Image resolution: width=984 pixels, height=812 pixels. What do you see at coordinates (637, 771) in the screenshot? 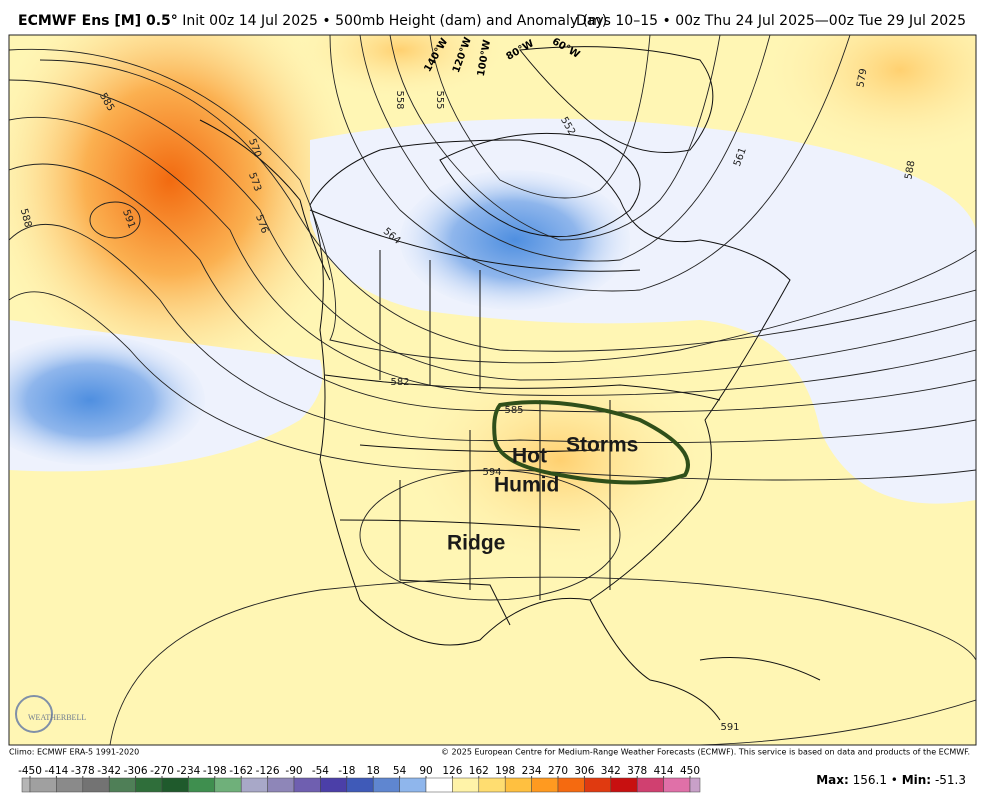
I see `colorbar-tick-label: 378` at bounding box center [637, 771].